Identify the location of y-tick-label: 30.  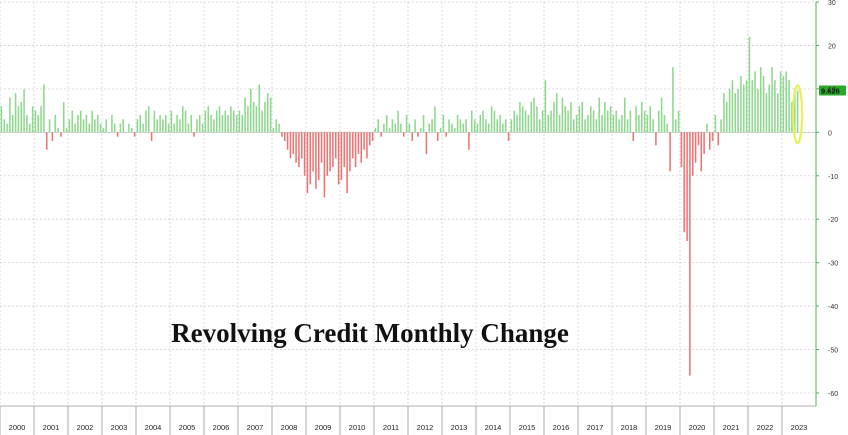
(832, 3).